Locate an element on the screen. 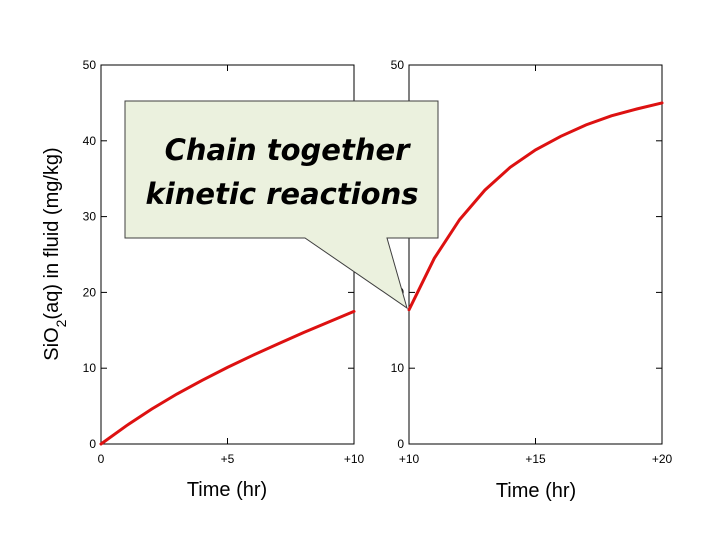 Image resolution: width=720 pixels, height=540 pixels. right-x-axis-title: Time (hr) is located at coordinates (536, 491).